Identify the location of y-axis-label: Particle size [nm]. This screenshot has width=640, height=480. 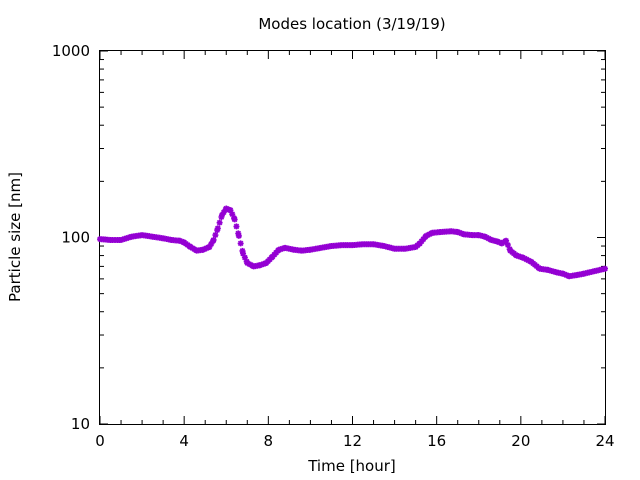
(15, 237).